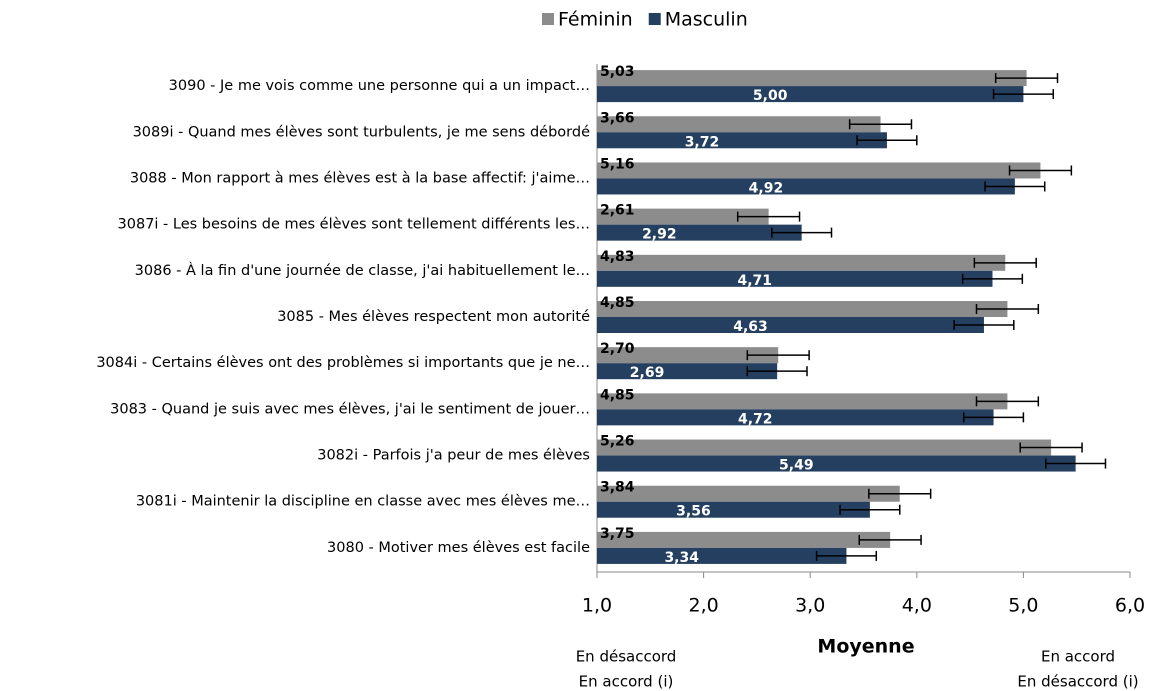  What do you see at coordinates (750, 327) in the screenshot?
I see `value-label: 4,63` at bounding box center [750, 327].